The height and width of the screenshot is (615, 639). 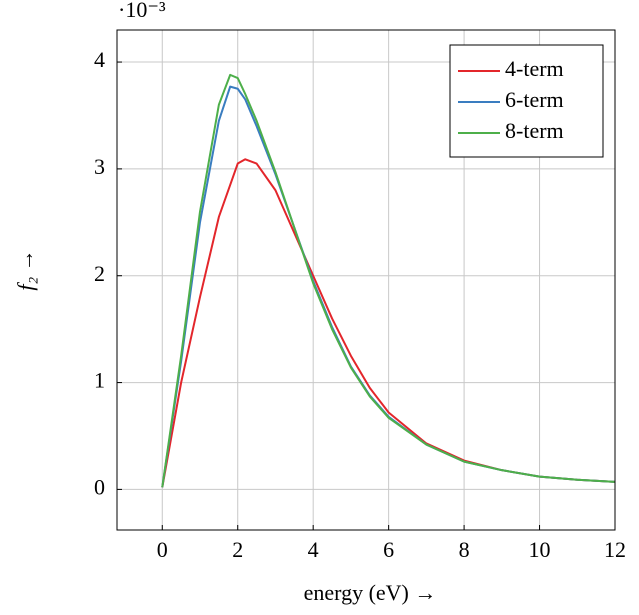 I want to click on x-tick-label: 8, so click(x=464, y=549).